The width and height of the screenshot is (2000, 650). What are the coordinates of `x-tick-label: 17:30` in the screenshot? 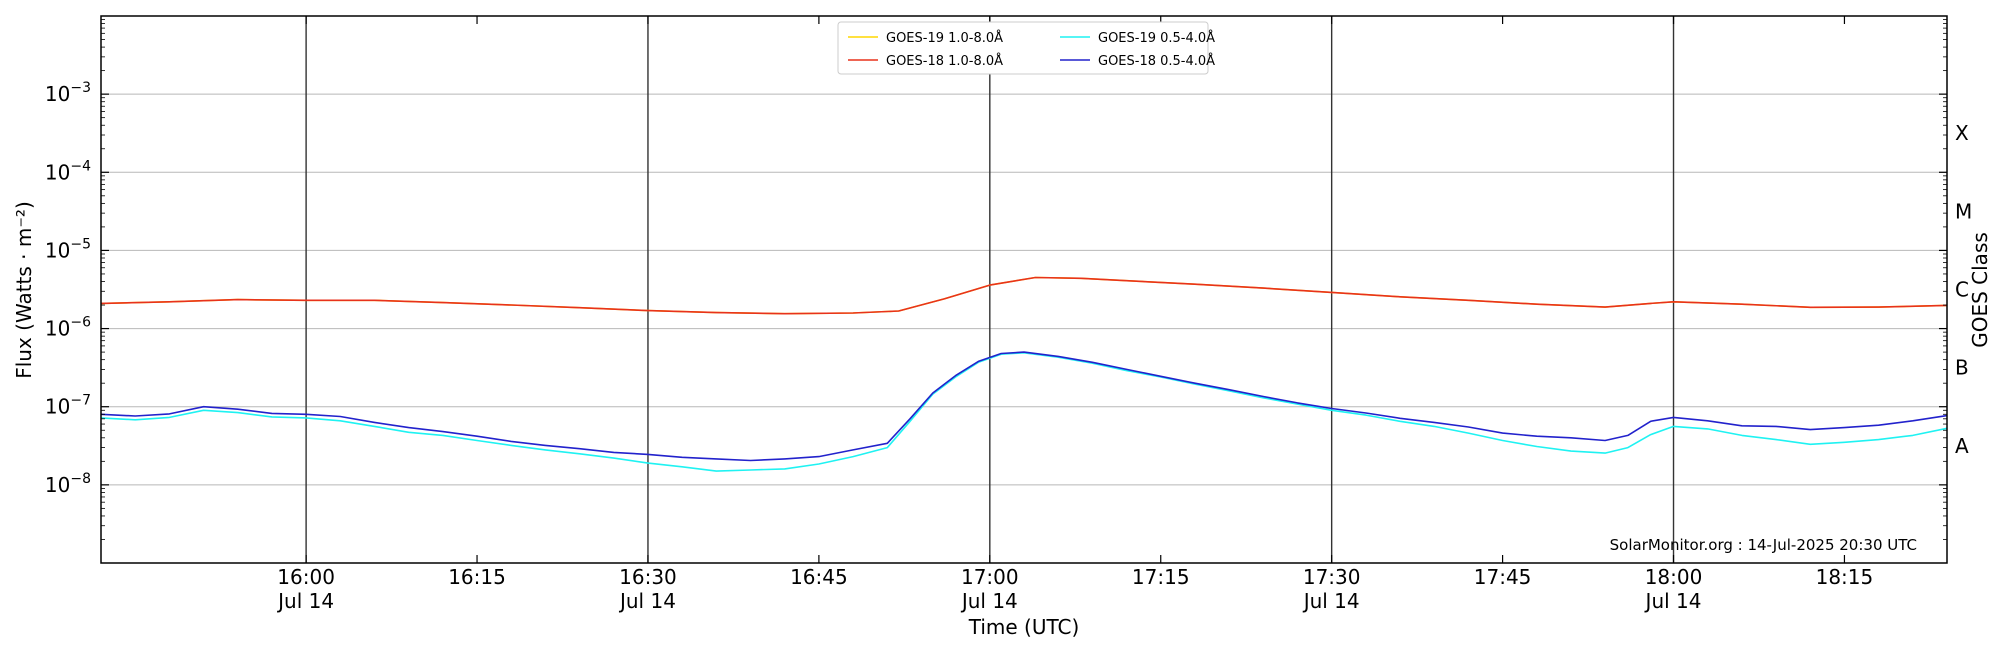 It's located at (1332, 577).